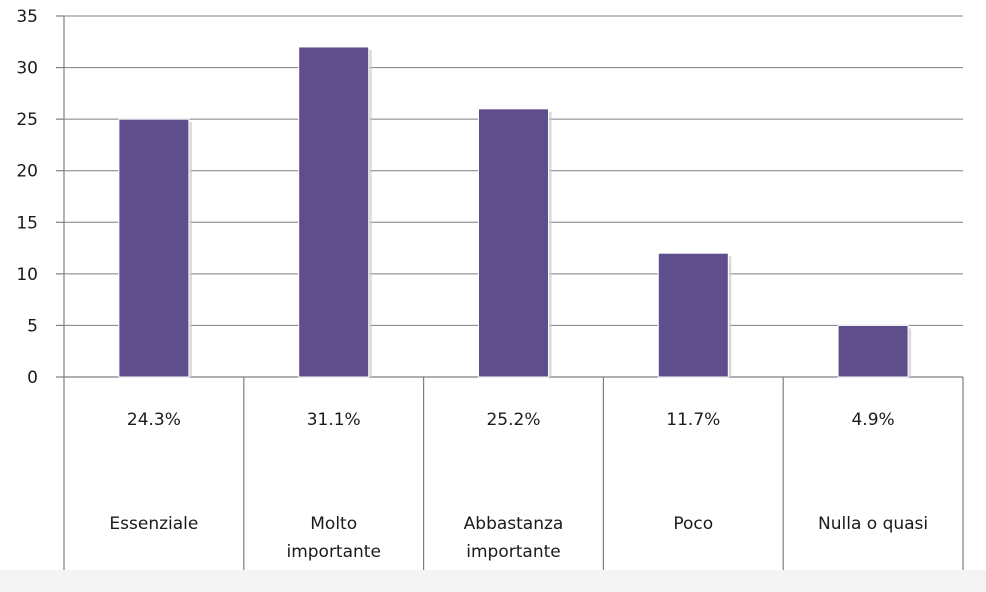 The image size is (986, 592). Describe the element at coordinates (154, 420) in the screenshot. I see `percent-label: 24.3%` at that location.